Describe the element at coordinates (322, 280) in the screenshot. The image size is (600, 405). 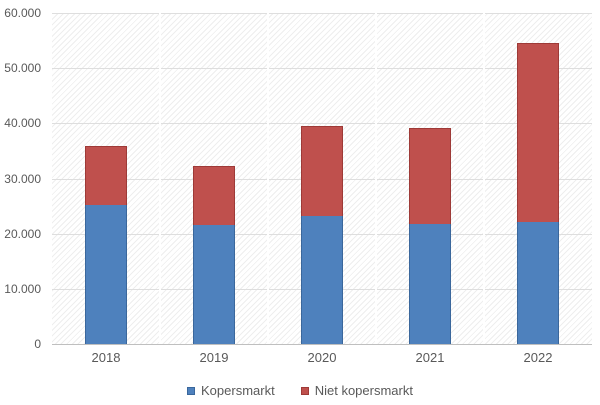
I see `bar-segment-kopersmarkt-2020` at that location.